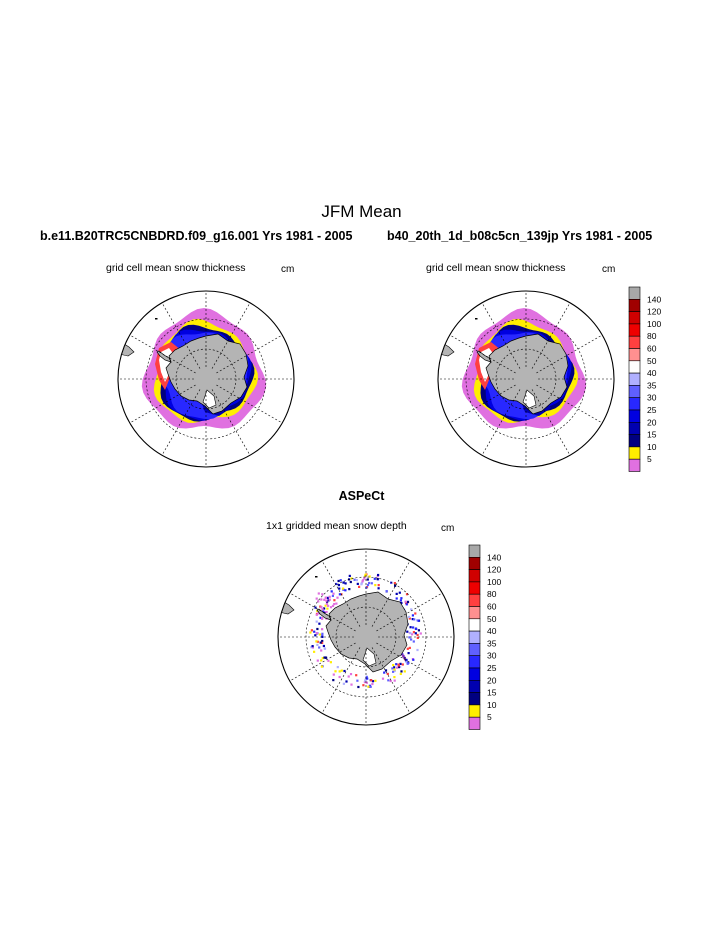 This screenshot has height=935, width=723. I want to click on colorbar-label: 120, so click(654, 312).